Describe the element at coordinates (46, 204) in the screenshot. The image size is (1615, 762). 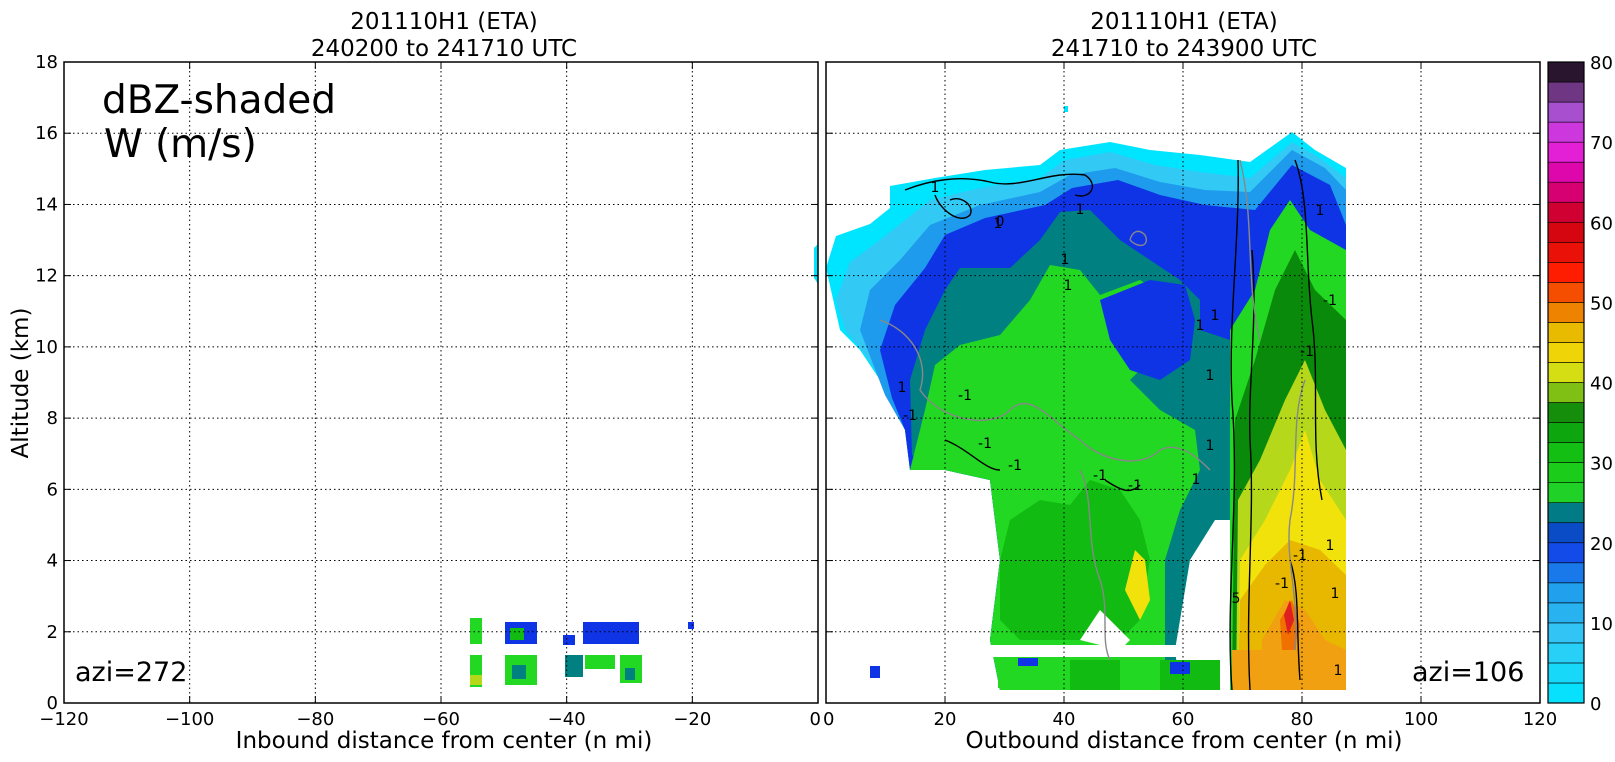
I see `y-tick-label: 14` at that location.